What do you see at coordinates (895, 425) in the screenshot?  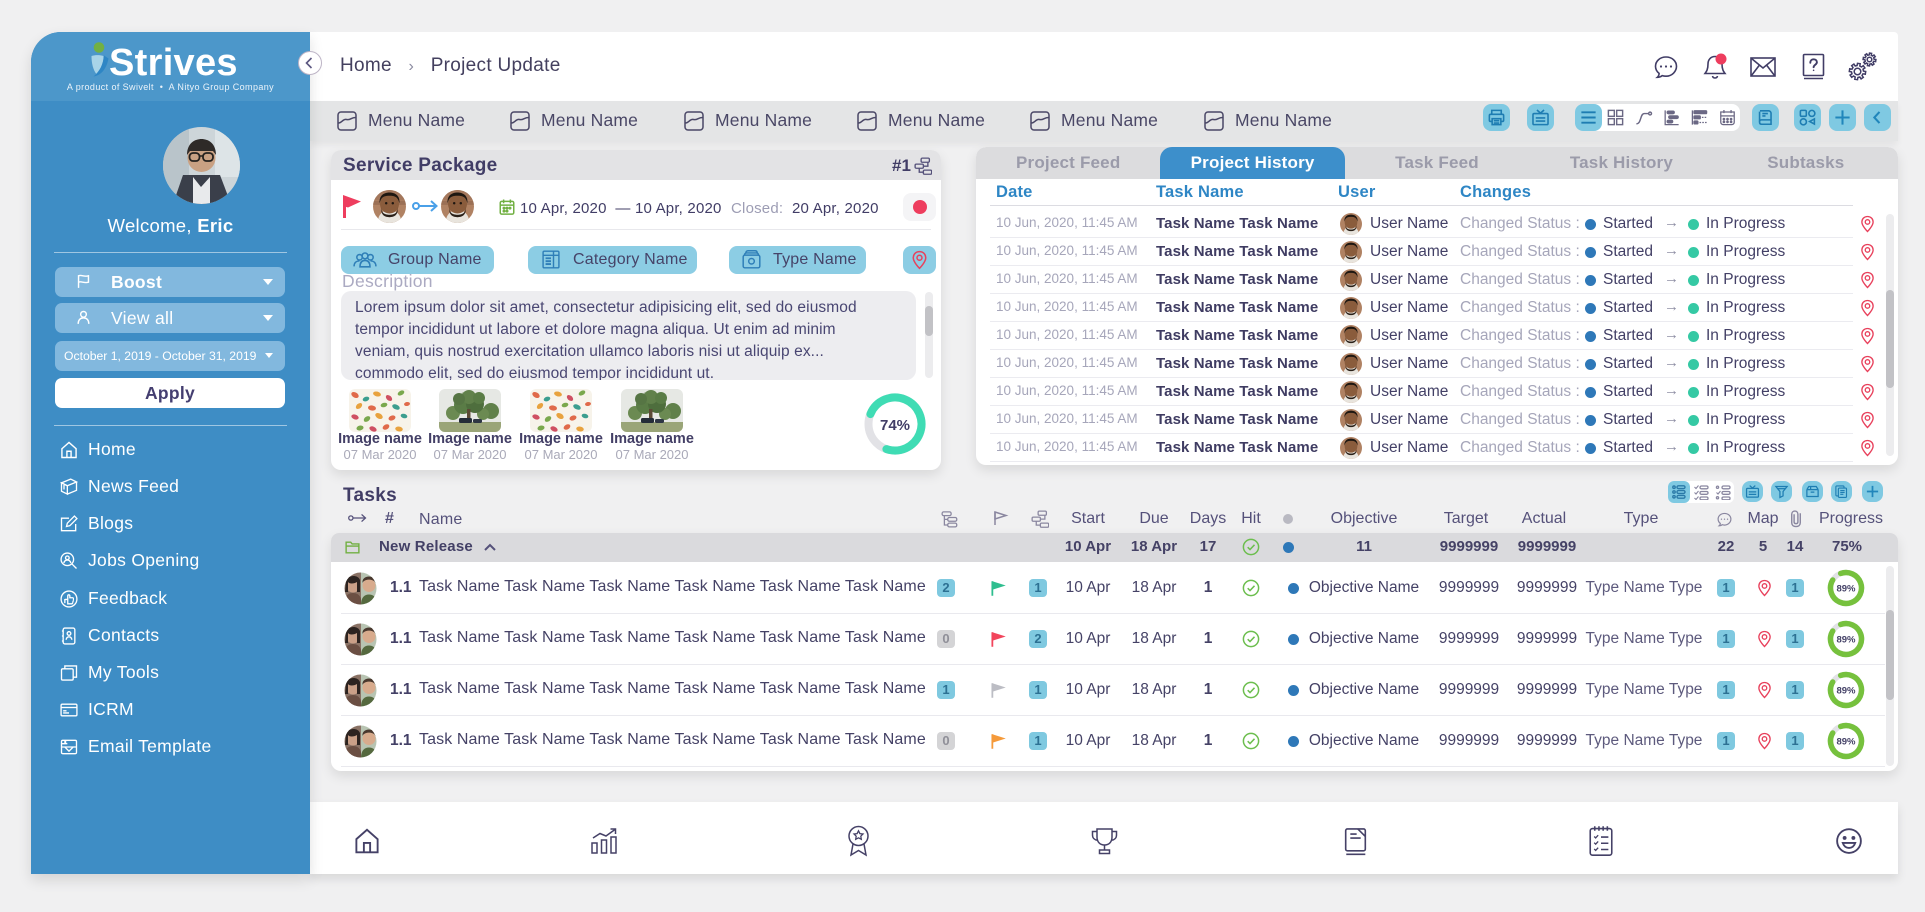 I see `svg-text: 74%` at bounding box center [895, 425].